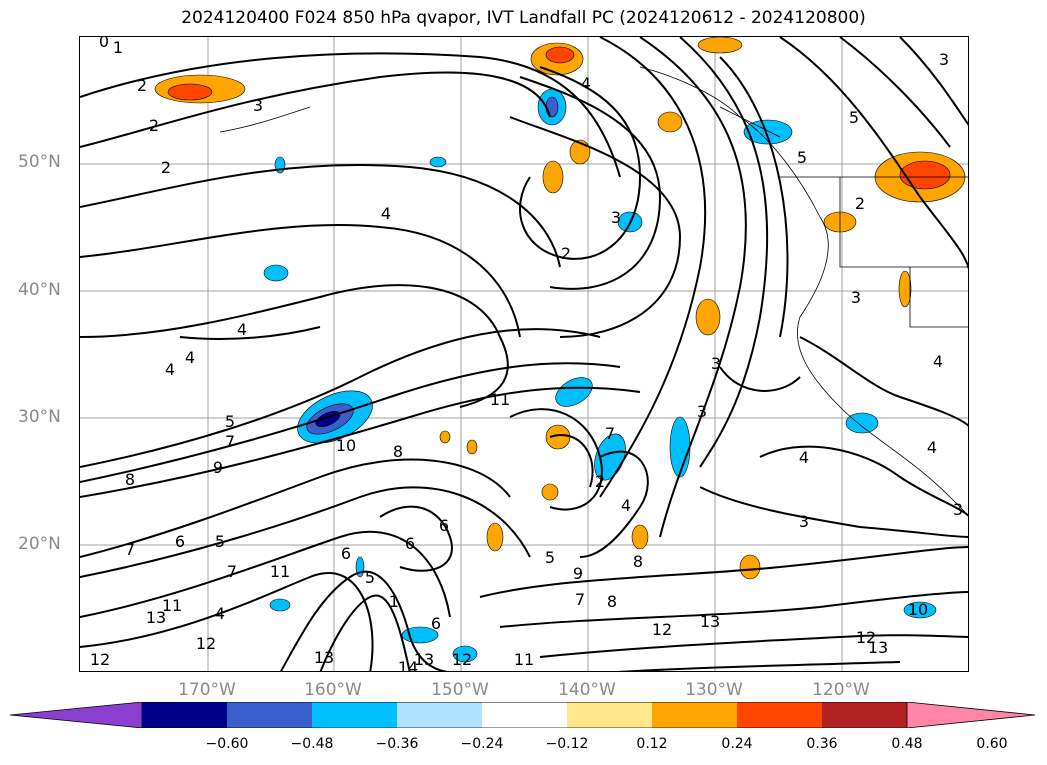 This screenshot has width=1047, height=765. I want to click on lat-label-20n: 20°N, so click(39, 544).